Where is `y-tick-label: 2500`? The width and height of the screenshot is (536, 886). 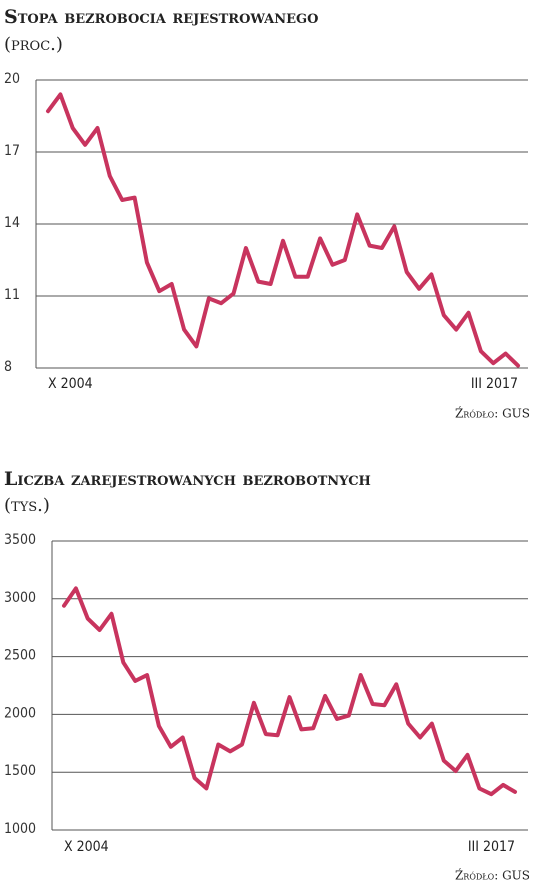 y-tick-label: 2500 is located at coordinates (20, 656).